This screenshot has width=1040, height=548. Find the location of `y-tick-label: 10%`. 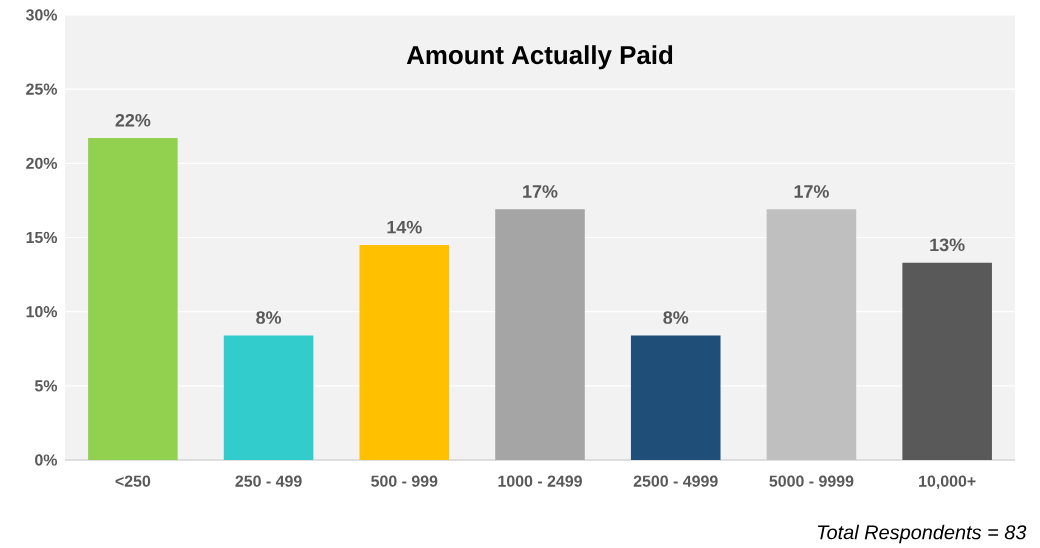

y-tick-label: 10% is located at coordinates (42, 312).